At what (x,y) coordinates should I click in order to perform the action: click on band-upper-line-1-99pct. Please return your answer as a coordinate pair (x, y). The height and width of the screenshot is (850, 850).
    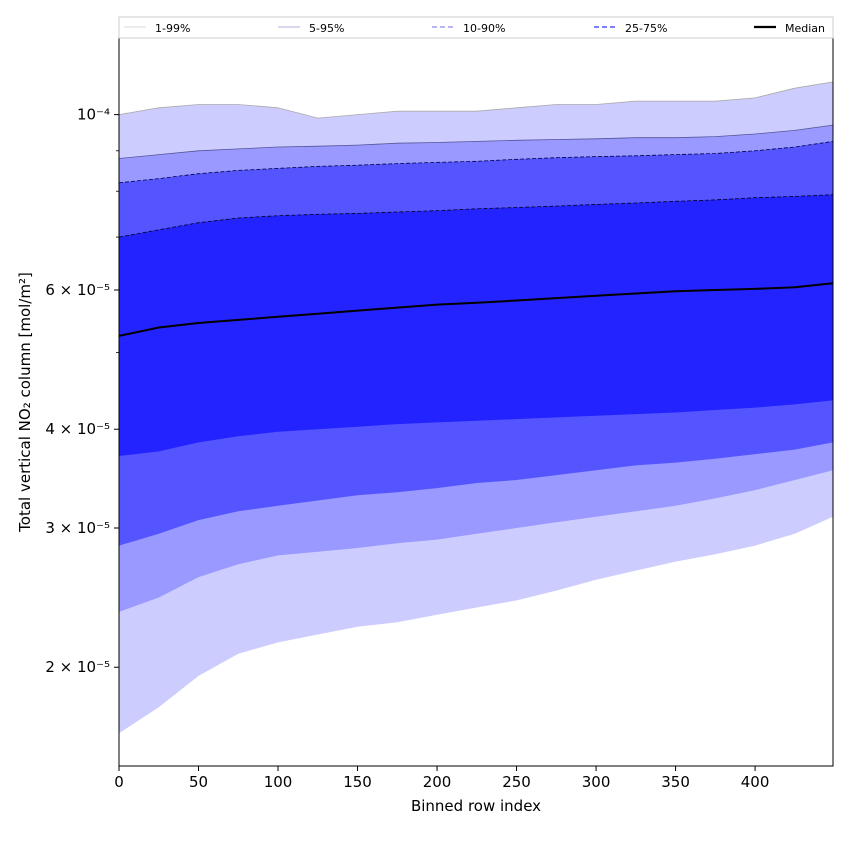
    Looking at the image, I should click on (476, 100).